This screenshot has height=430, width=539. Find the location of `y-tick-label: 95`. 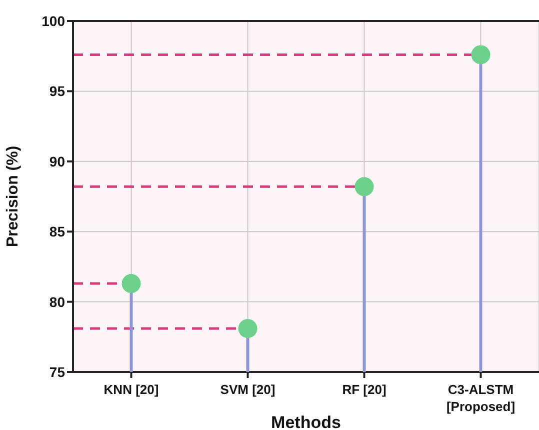

y-tick-label: 95 is located at coordinates (57, 91).